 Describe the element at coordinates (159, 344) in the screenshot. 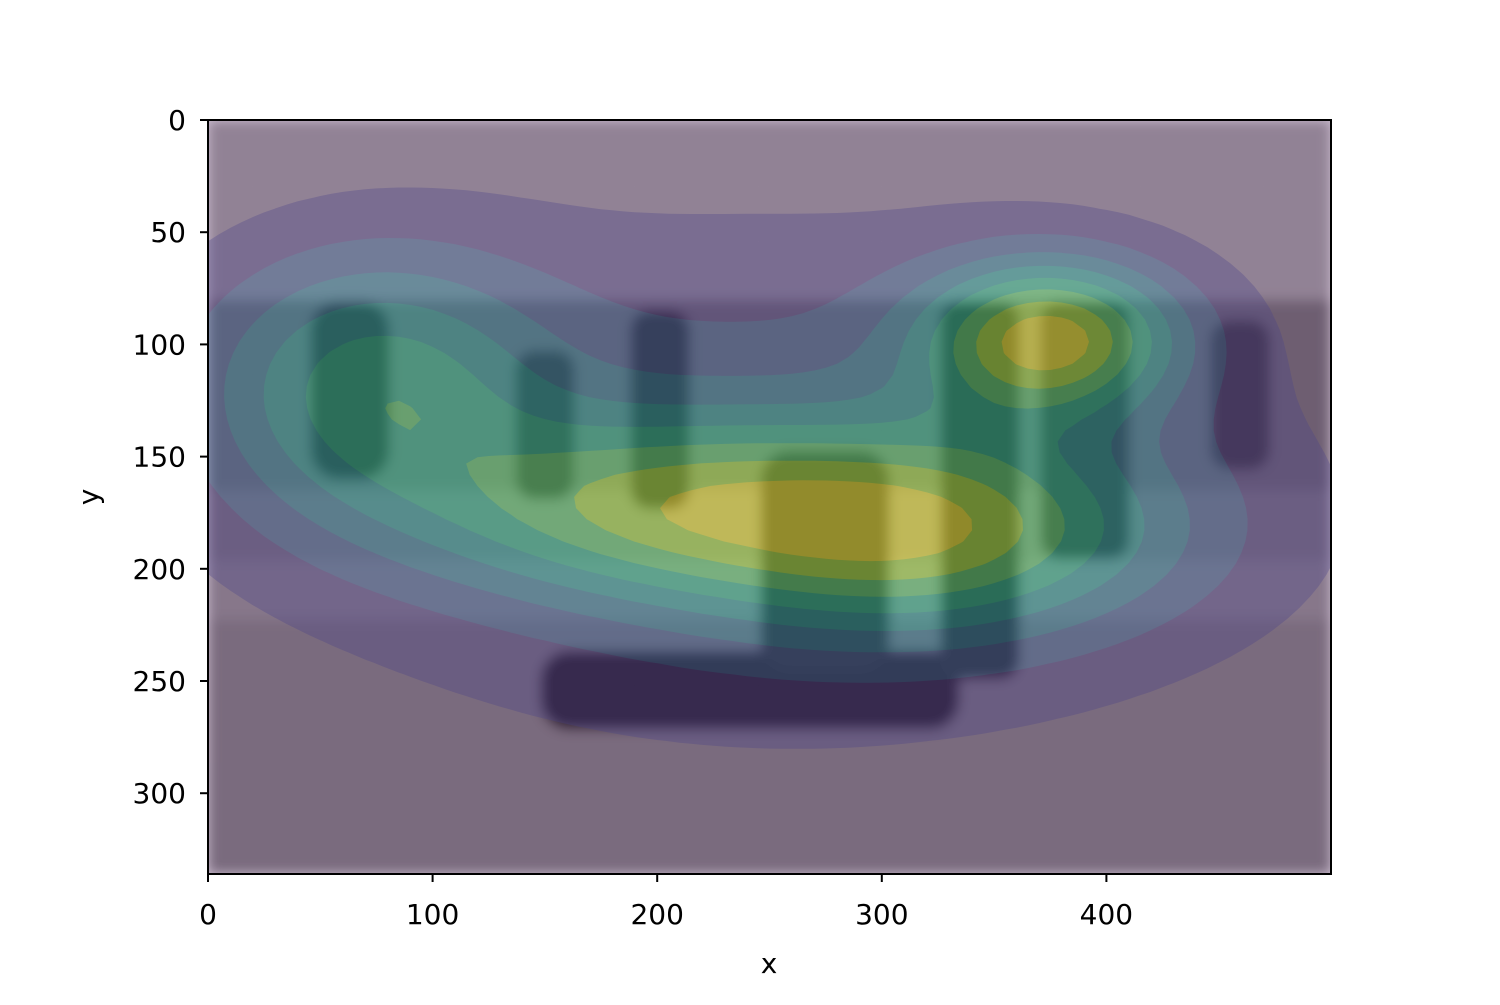

I see `y-tick-label: 100` at that location.